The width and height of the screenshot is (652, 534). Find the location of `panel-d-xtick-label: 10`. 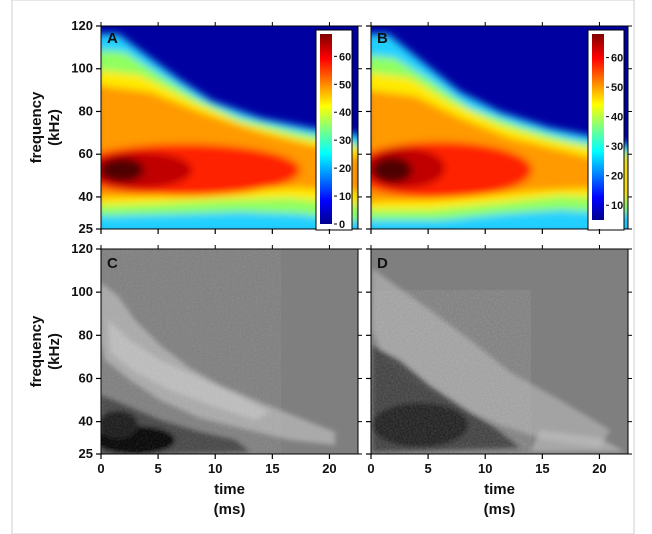

panel-d-xtick-label: 10 is located at coordinates (485, 468).